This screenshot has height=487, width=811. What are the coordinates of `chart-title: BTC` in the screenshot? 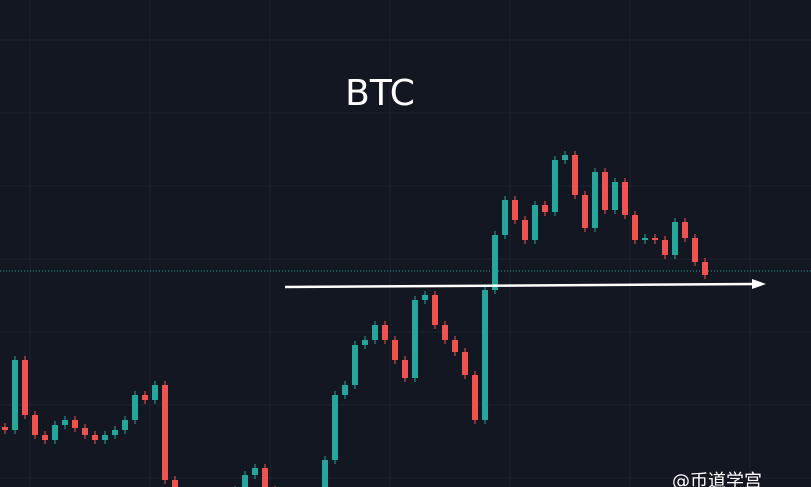 It's located at (380, 93).